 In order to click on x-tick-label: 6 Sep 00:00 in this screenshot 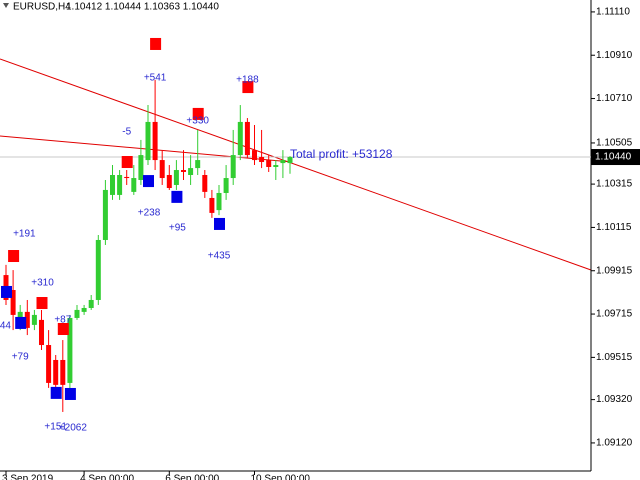, I will do `click(192, 477)`.